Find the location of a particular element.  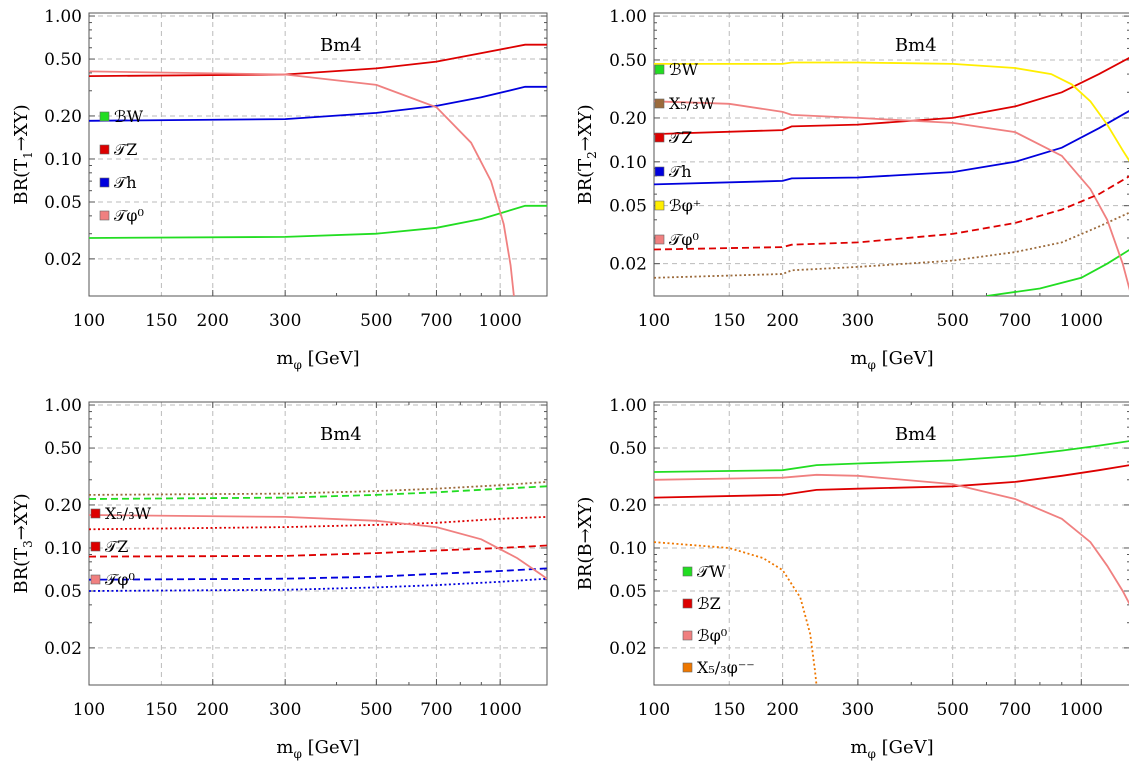

legend-label: ℬW is located at coordinates (684, 69).